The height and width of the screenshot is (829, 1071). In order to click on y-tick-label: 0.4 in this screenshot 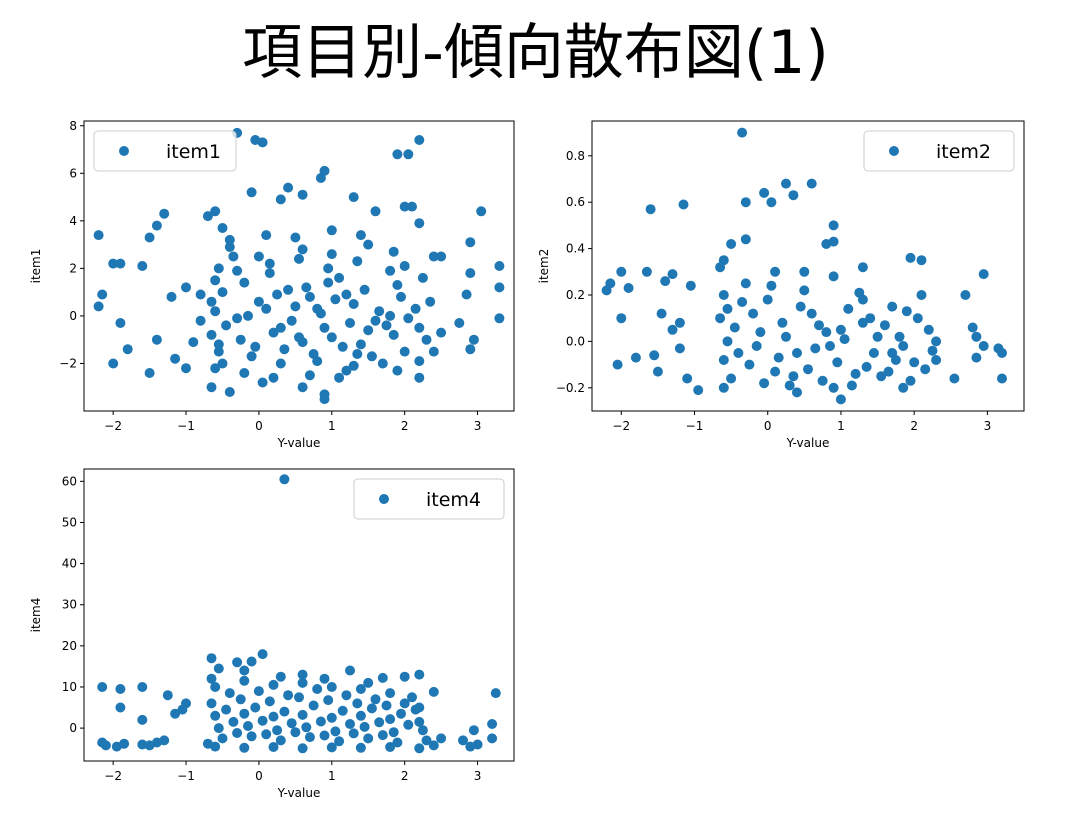, I will do `click(575, 249)`.